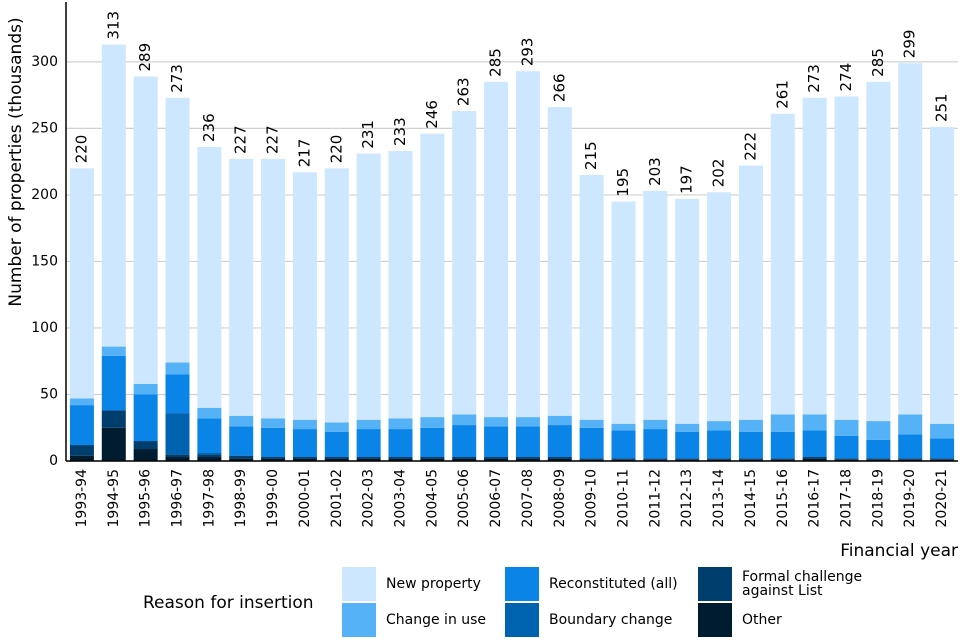 The height and width of the screenshot is (640, 960). Describe the element at coordinates (436, 620) in the screenshot. I see `legend-label: Change in use` at that location.